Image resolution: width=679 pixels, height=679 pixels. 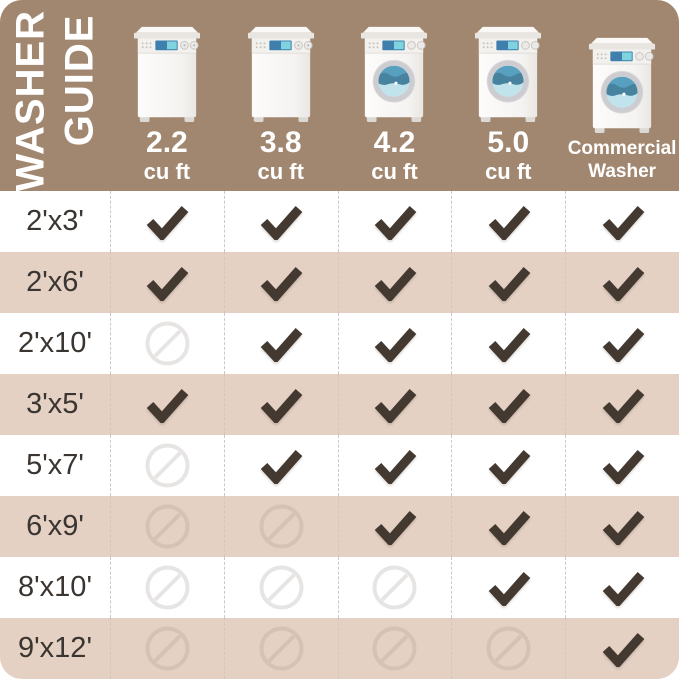 What do you see at coordinates (55, 648) in the screenshot?
I see `rug-size-label: 9'x12'` at bounding box center [55, 648].